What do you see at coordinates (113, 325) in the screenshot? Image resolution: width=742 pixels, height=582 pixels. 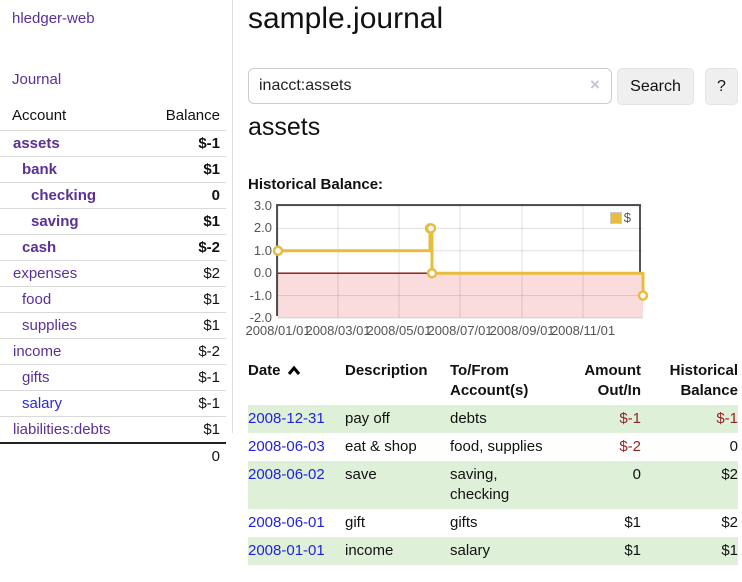 I see `account-row: supplies $1` at bounding box center [113, 325].